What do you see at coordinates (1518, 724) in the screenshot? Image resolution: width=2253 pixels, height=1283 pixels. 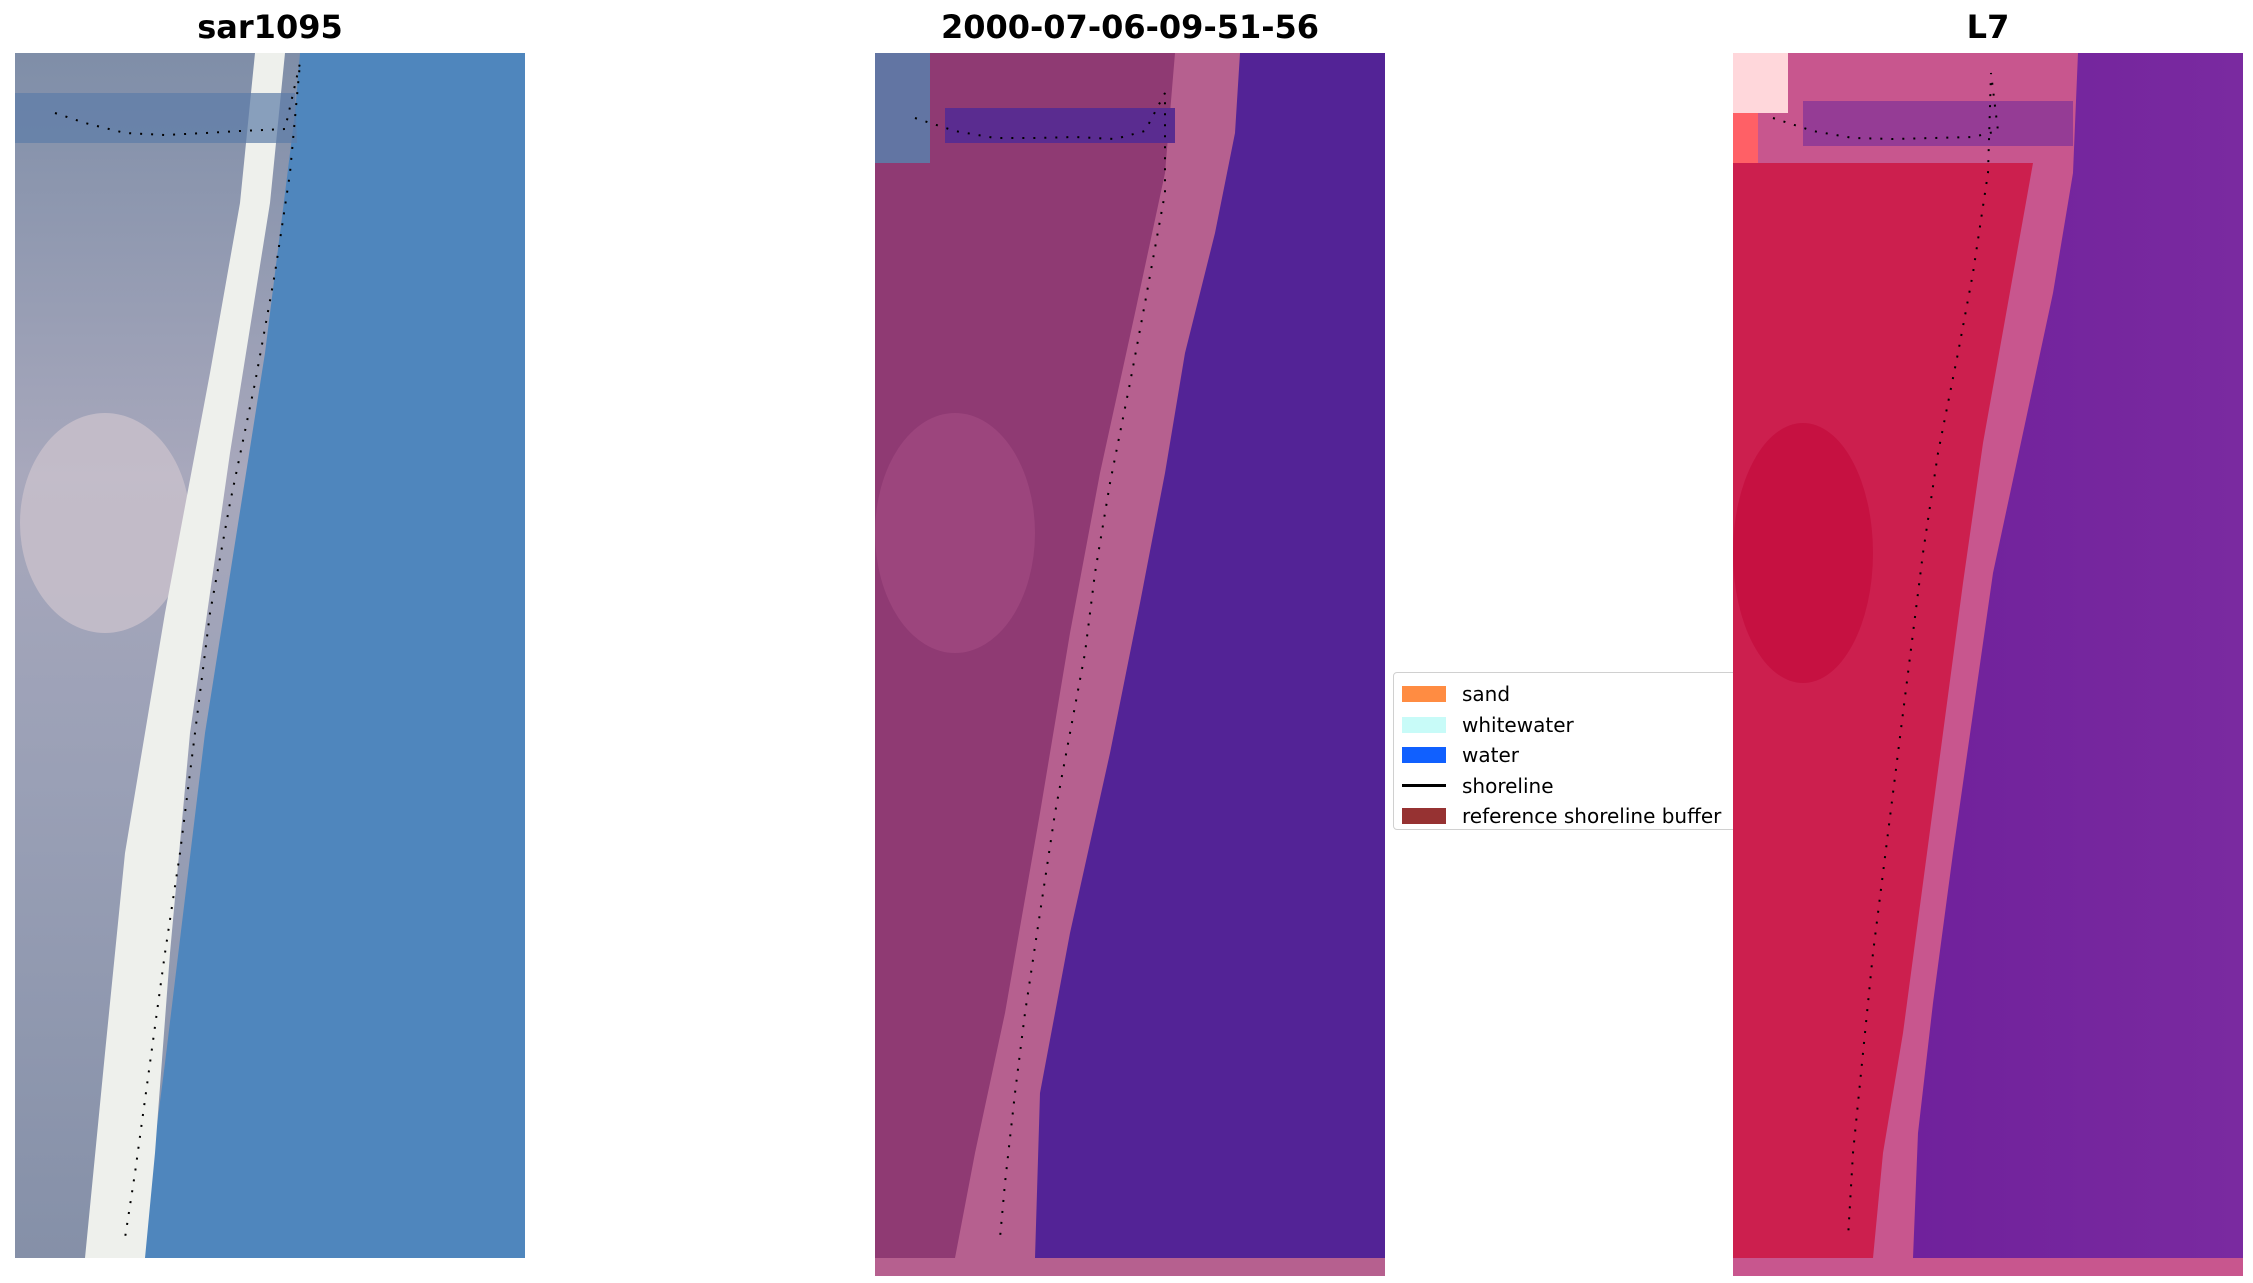 I see `legend-label: whitewater` at bounding box center [1518, 724].